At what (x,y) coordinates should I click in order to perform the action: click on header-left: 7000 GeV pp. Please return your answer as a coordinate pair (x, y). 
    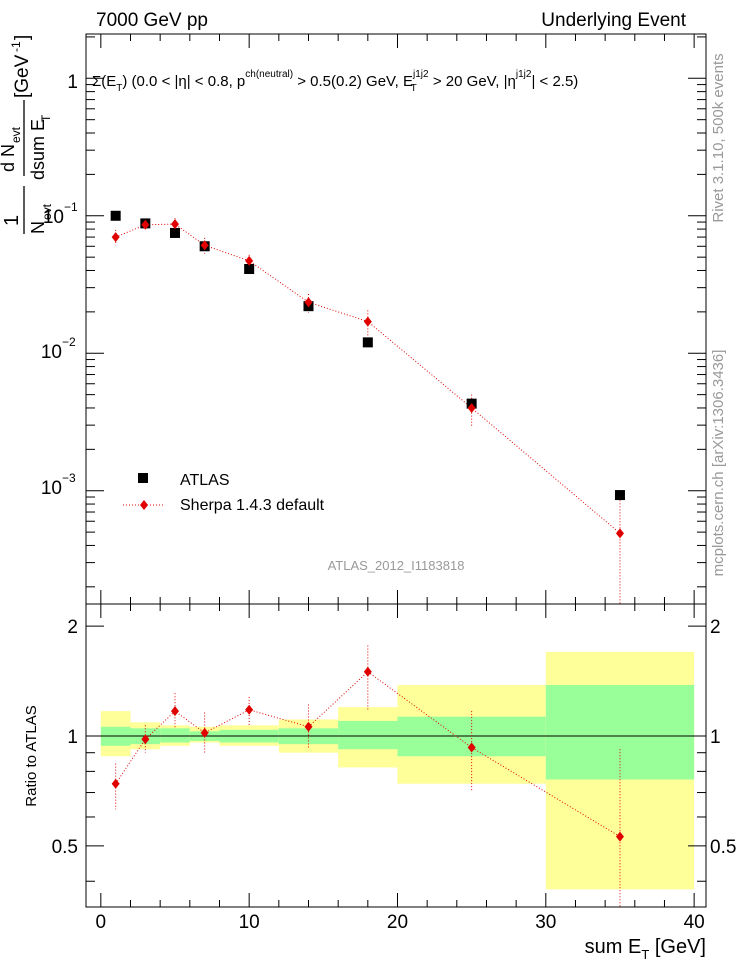
    Looking at the image, I should click on (152, 20).